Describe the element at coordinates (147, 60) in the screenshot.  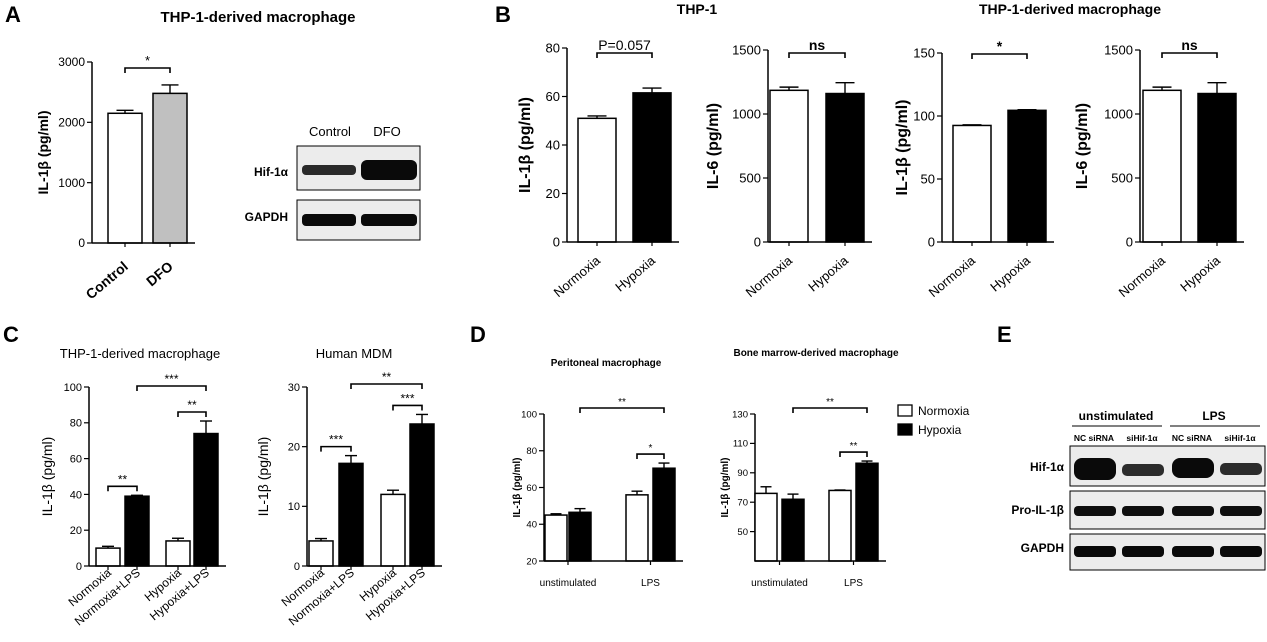
I see `significance-label-a-0: *` at that location.